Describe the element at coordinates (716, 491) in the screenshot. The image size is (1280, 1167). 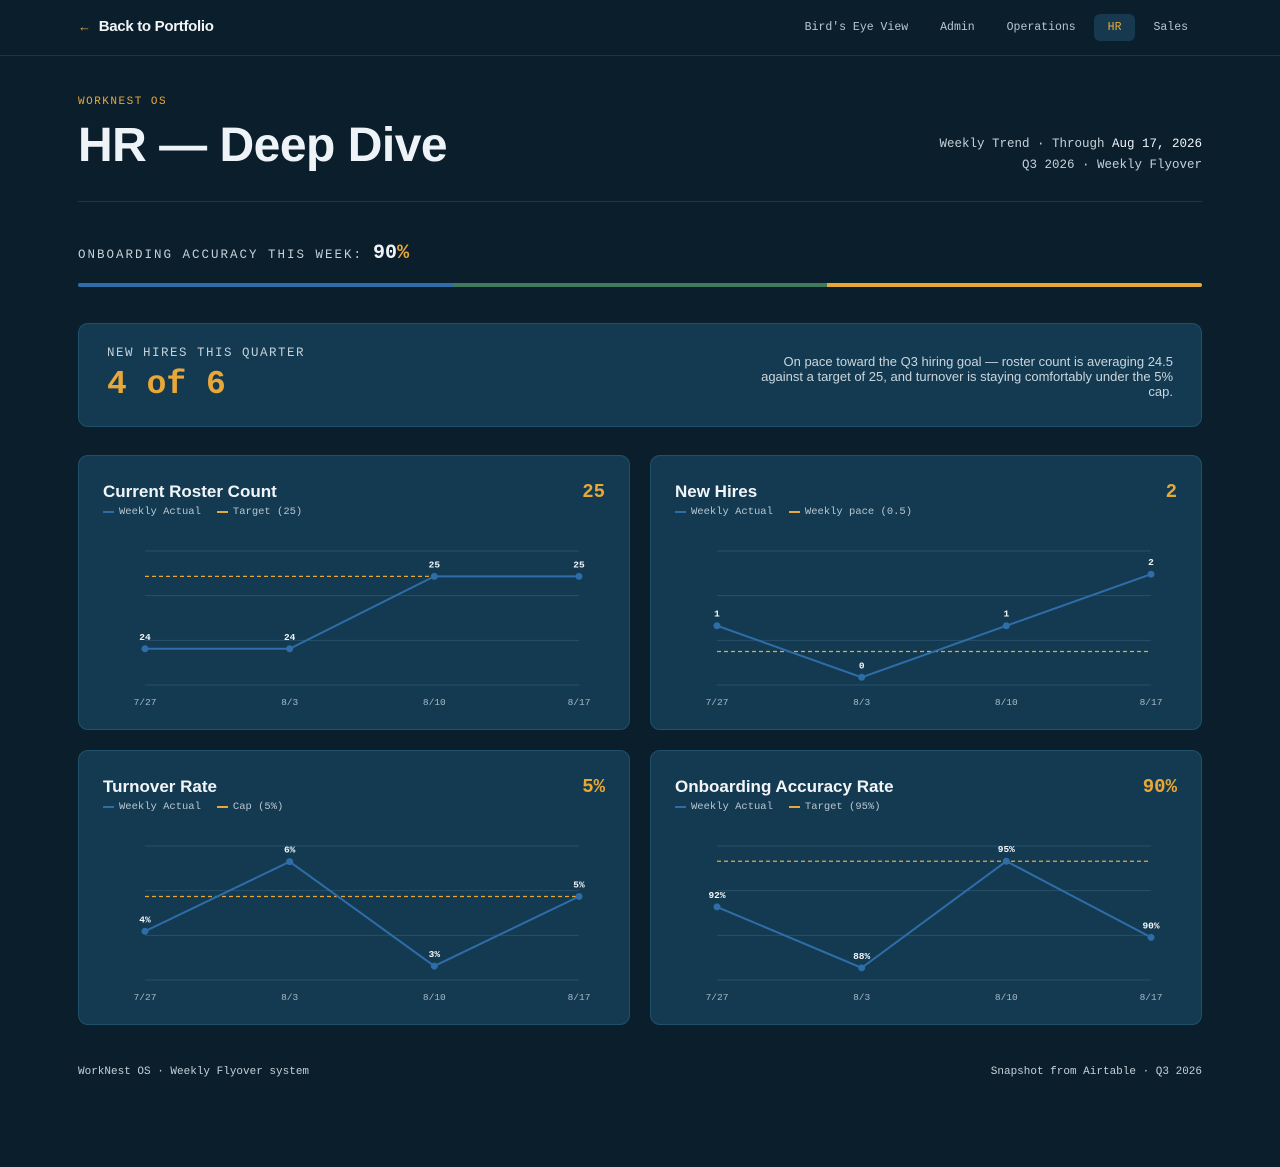
I see `chart-title: New Hires` at that location.